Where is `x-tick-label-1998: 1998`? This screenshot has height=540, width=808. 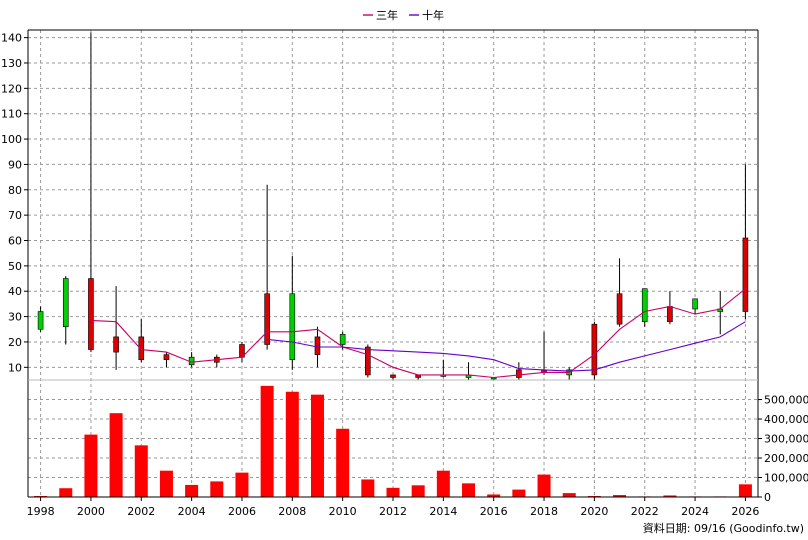 x-tick-label-1998: 1998 is located at coordinates (41, 511).